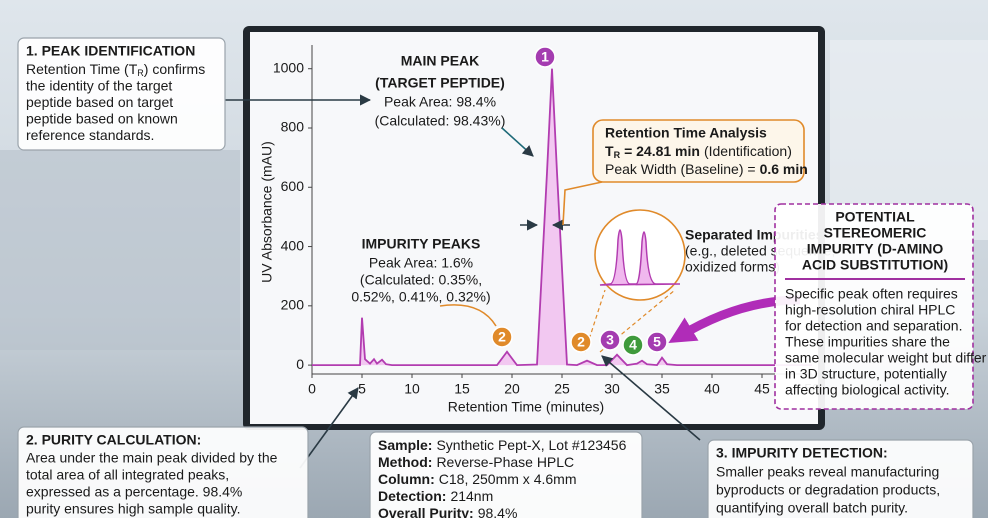 The width and height of the screenshot is (988, 518). Describe the element at coordinates (617, 155) in the screenshot. I see `text-part: R` at that location.